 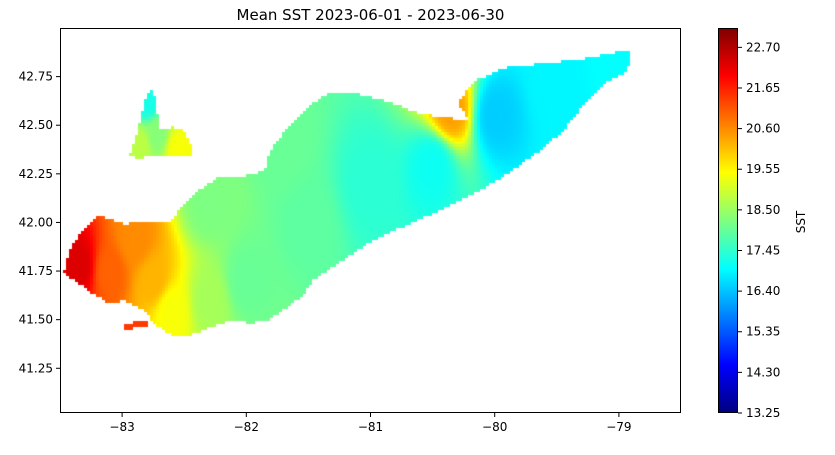 I want to click on colorbar-tick-label: 15.35, so click(x=763, y=332).